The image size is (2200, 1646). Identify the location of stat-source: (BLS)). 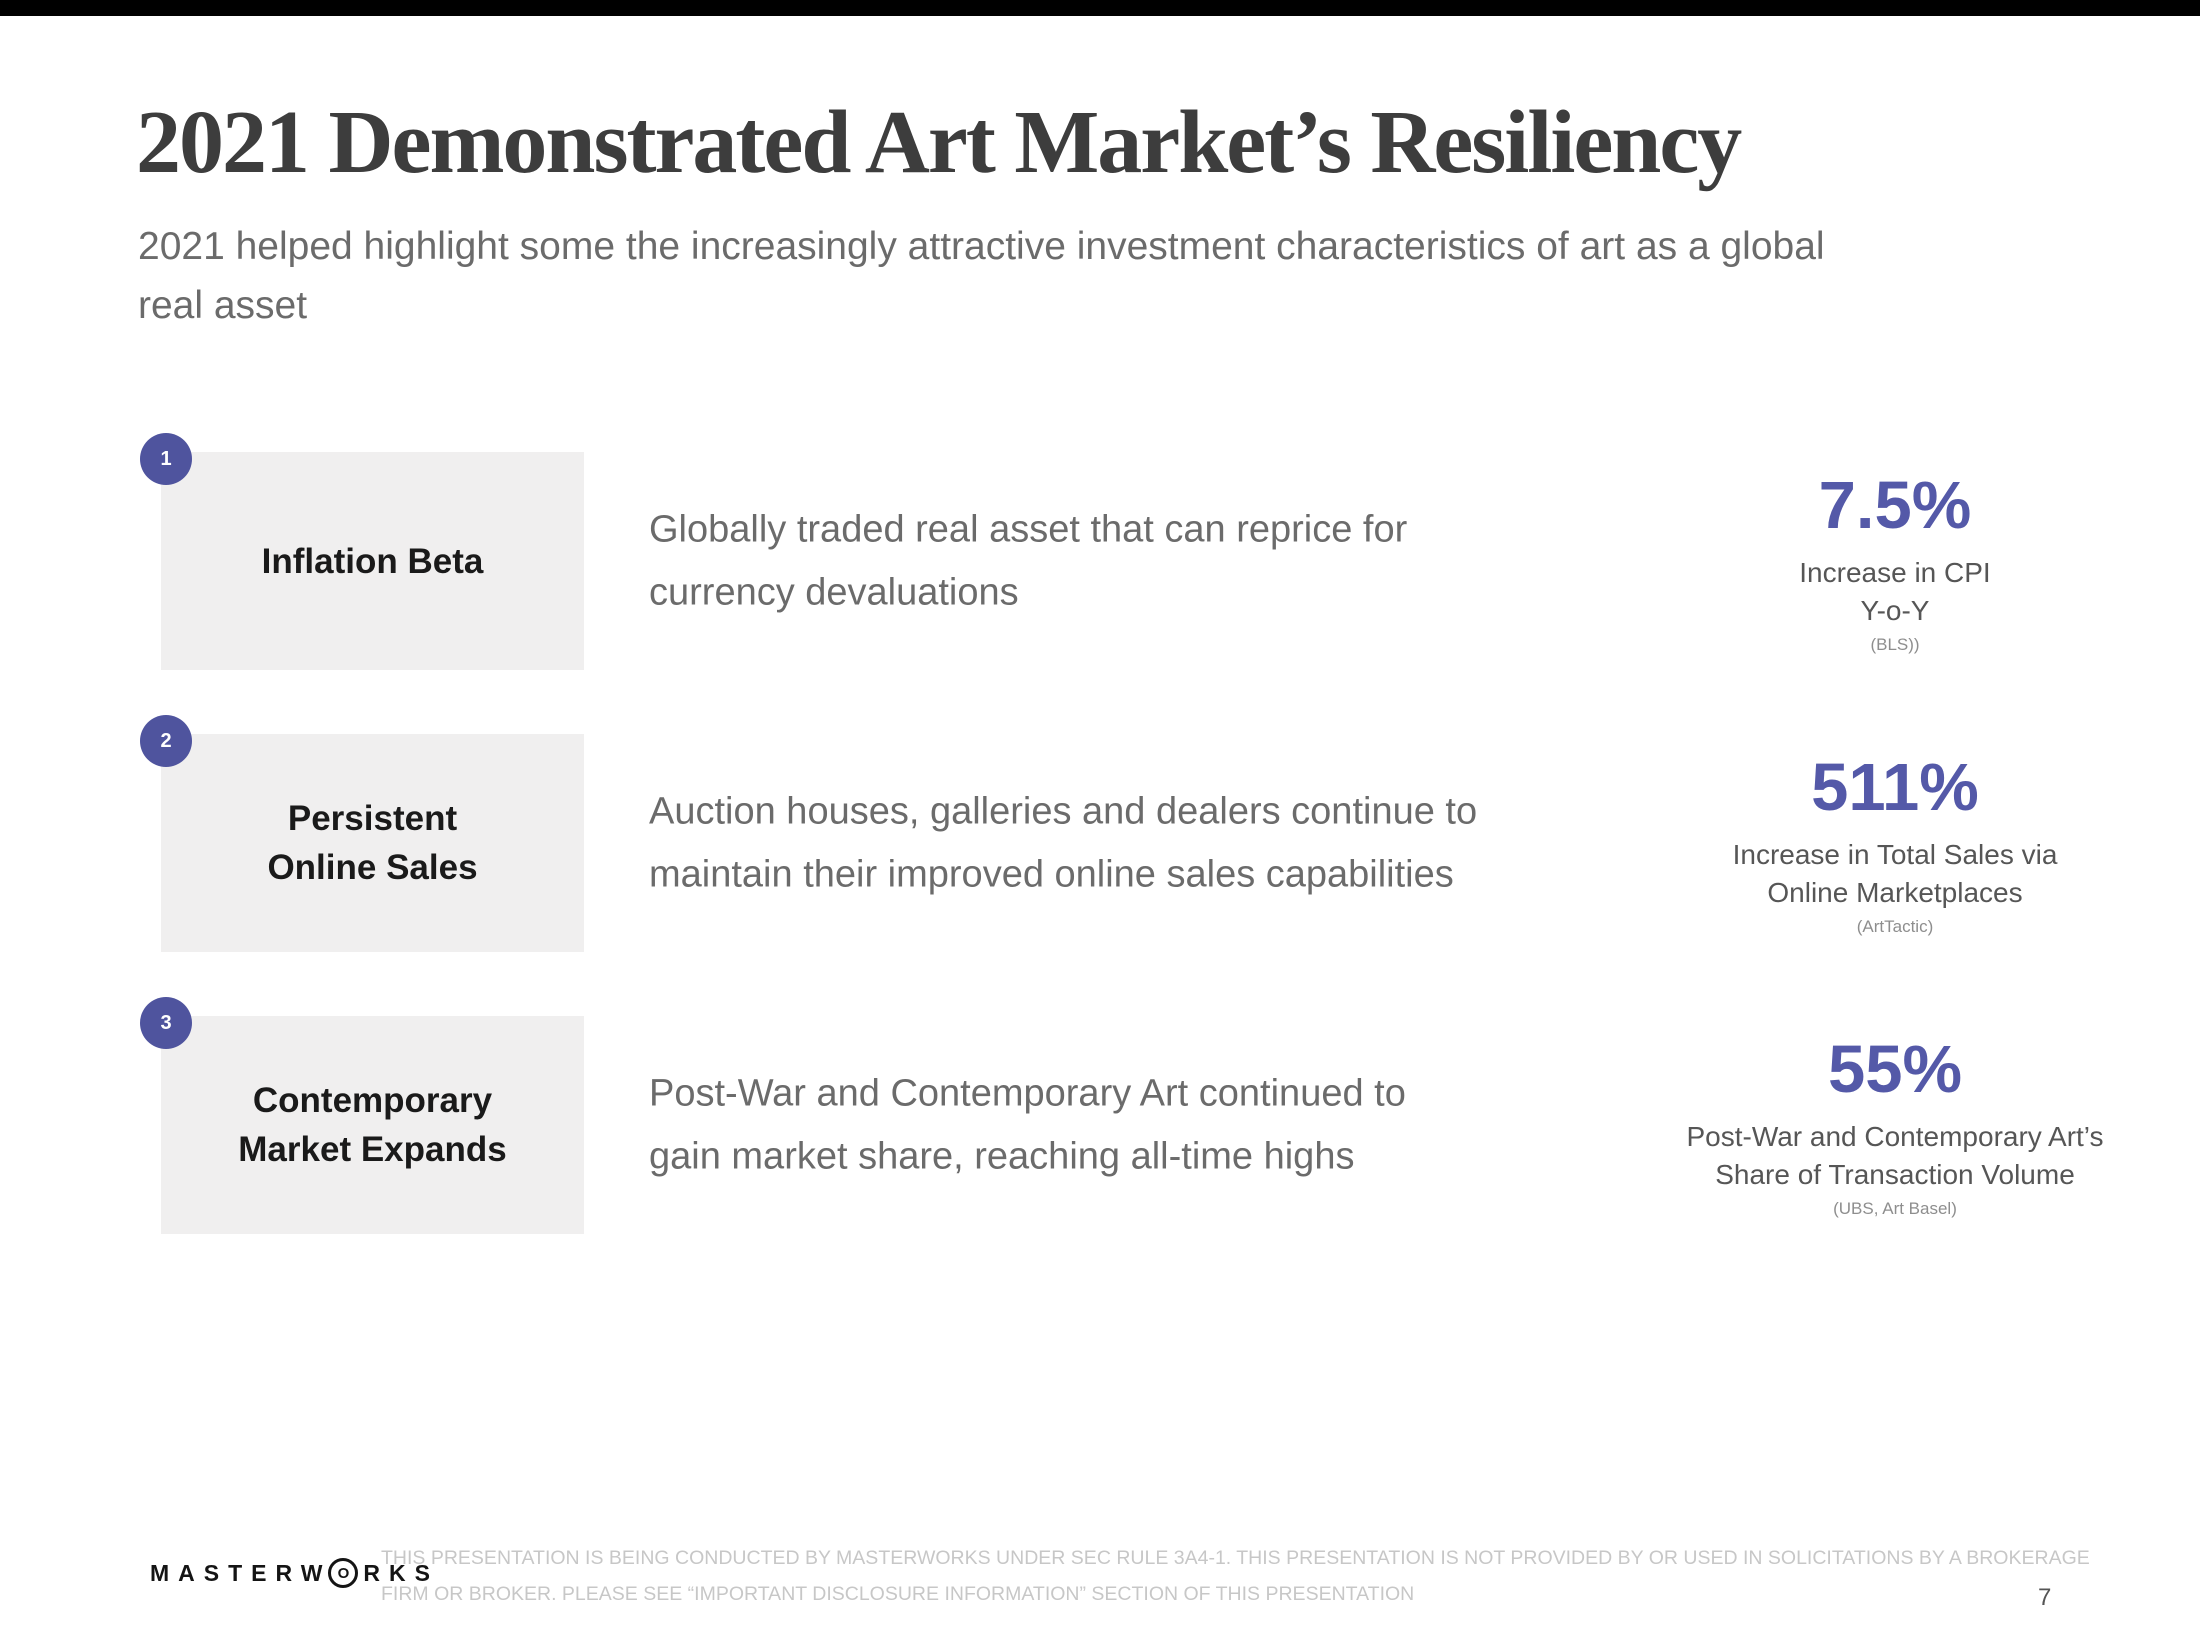
(1895, 644).